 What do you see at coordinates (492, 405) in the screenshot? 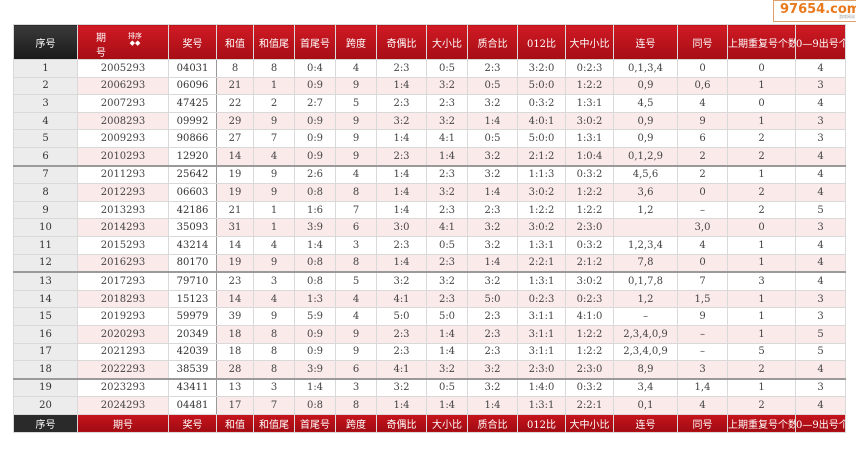
I see `cell-prime-composite: 1:4` at bounding box center [492, 405].